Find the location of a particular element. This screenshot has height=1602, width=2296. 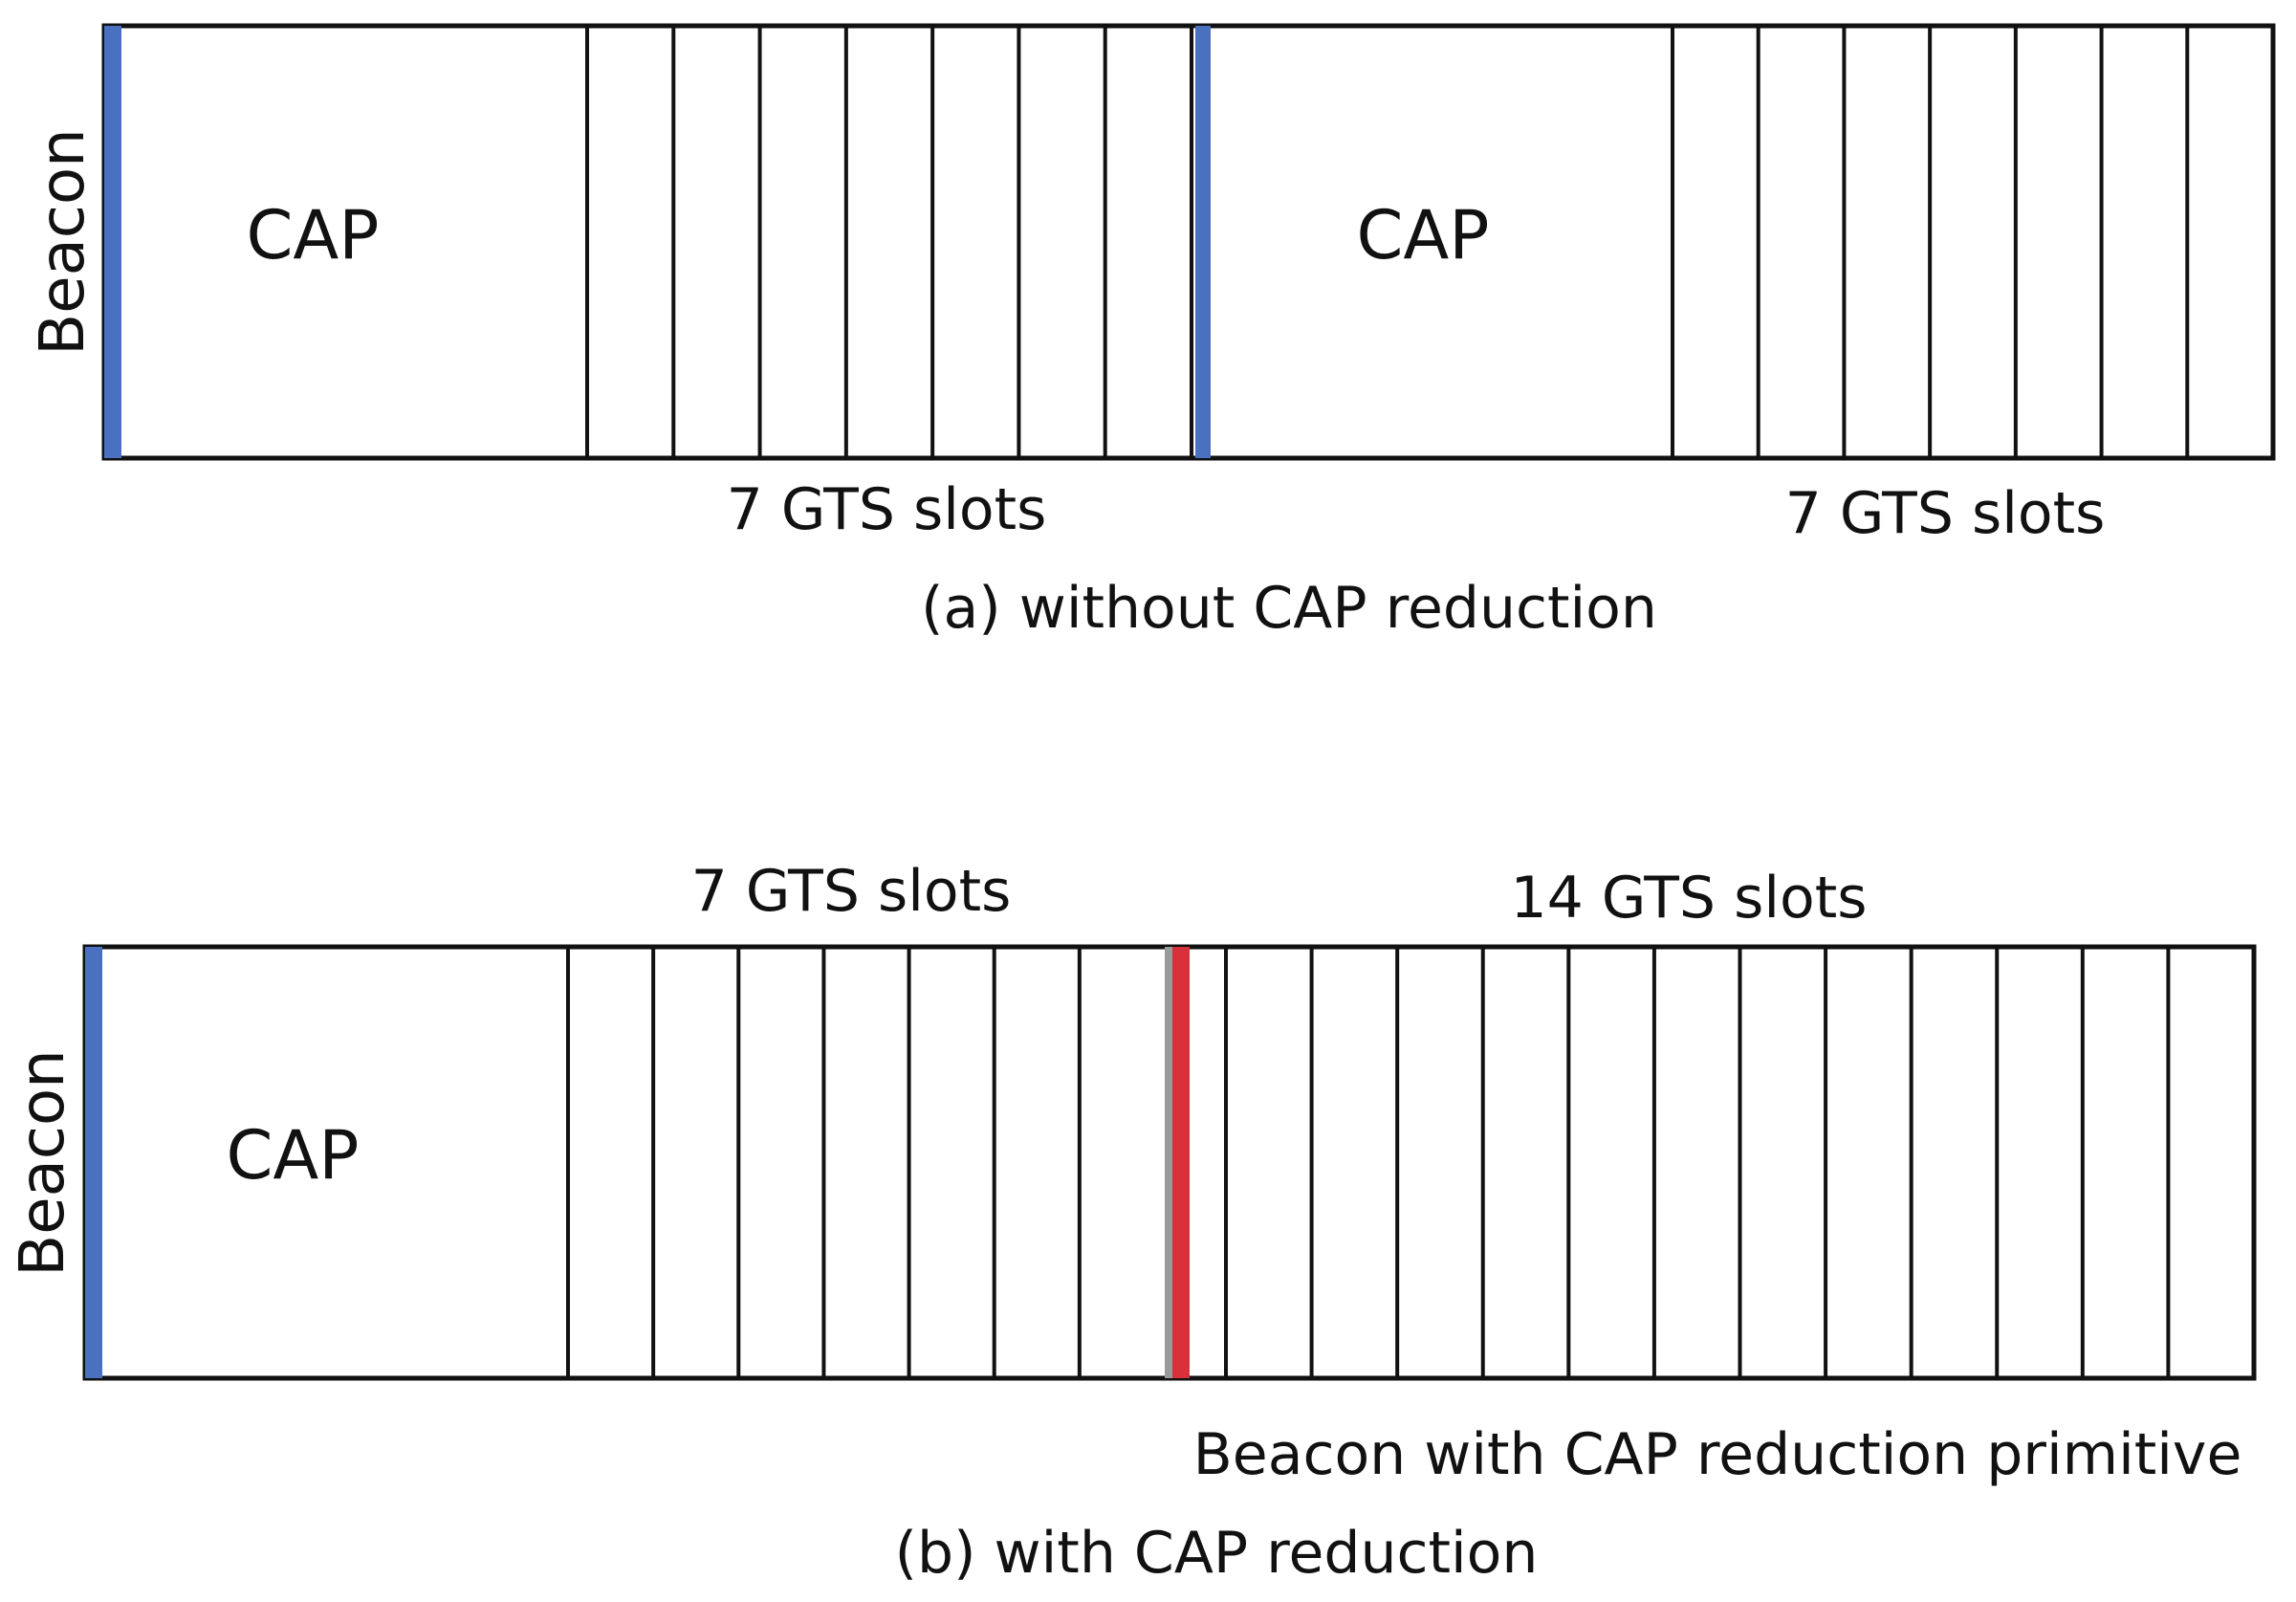

panel-b-reduction-beacon-label: Beacon with CAP reduction primitive is located at coordinates (1717, 1454).